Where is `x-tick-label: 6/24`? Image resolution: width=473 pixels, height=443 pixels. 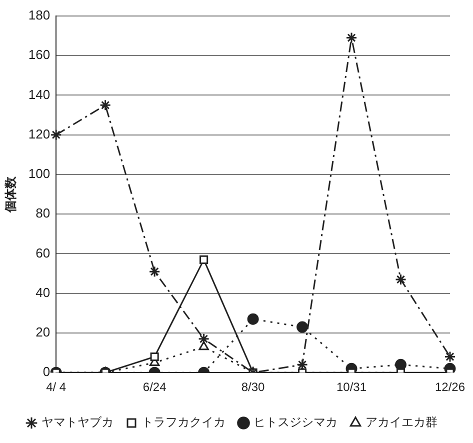
x-tick-label: 6/24 is located at coordinates (154, 387).